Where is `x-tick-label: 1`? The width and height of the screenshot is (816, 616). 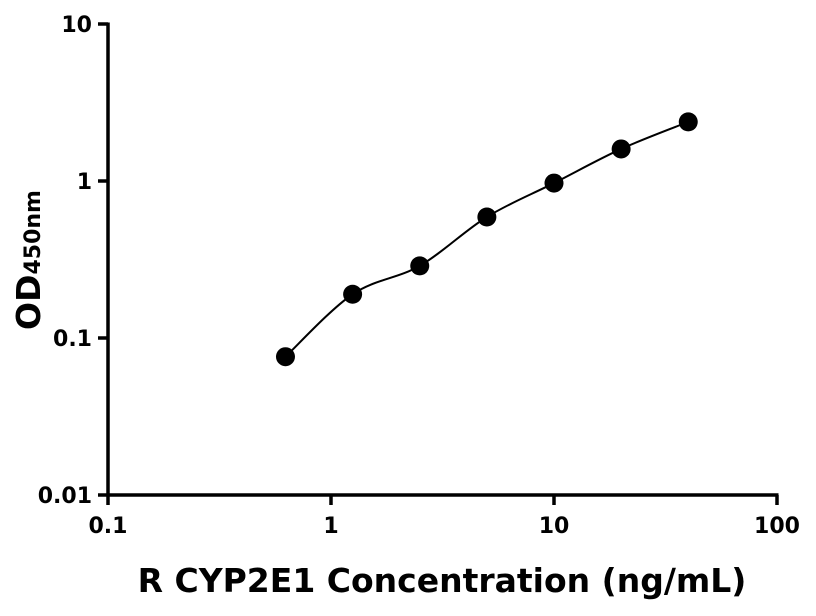
x-tick-label: 1 is located at coordinates (330, 526).